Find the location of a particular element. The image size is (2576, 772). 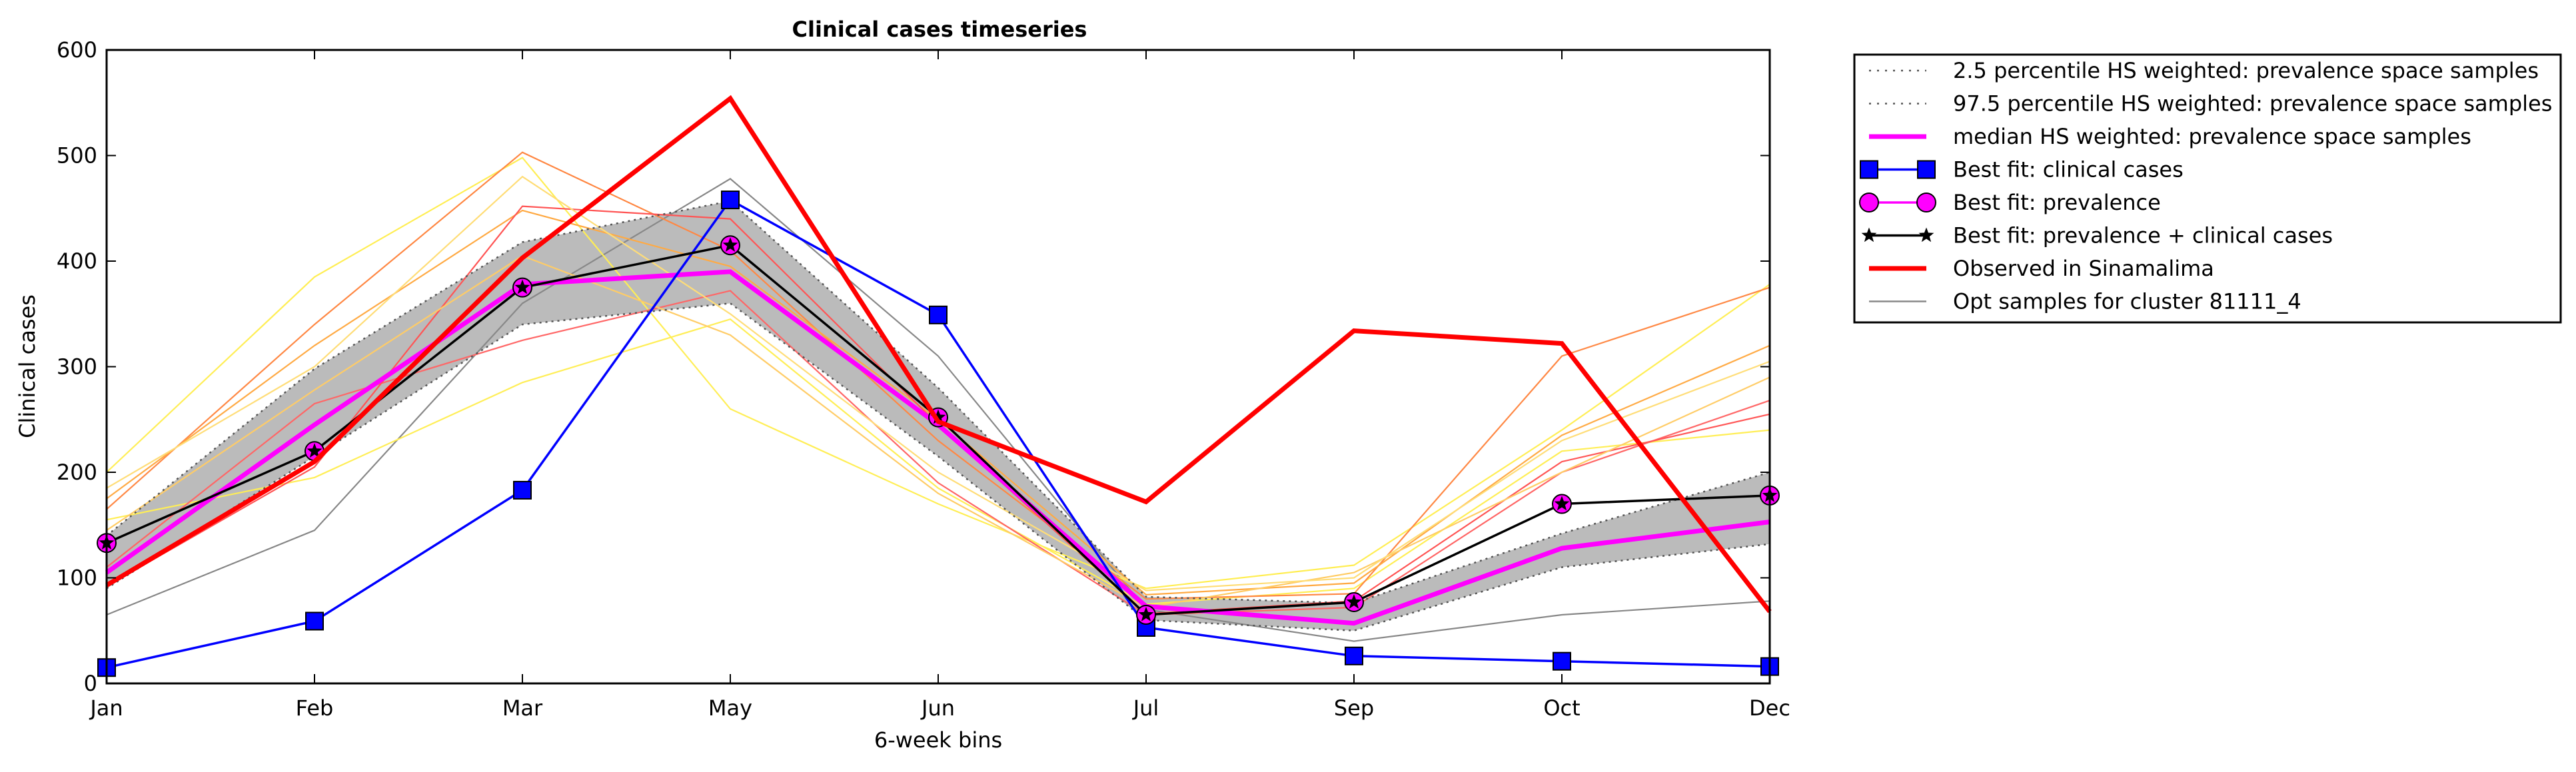

y-tick-label: 500 is located at coordinates (77, 156).